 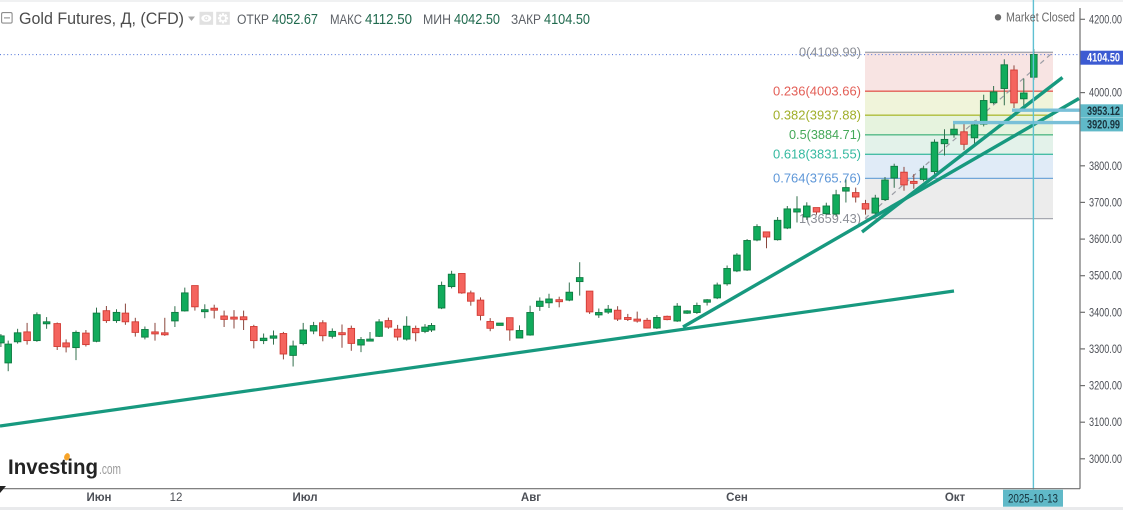 I want to click on svg-text: 0.236(4003.66), so click(x=817, y=91).